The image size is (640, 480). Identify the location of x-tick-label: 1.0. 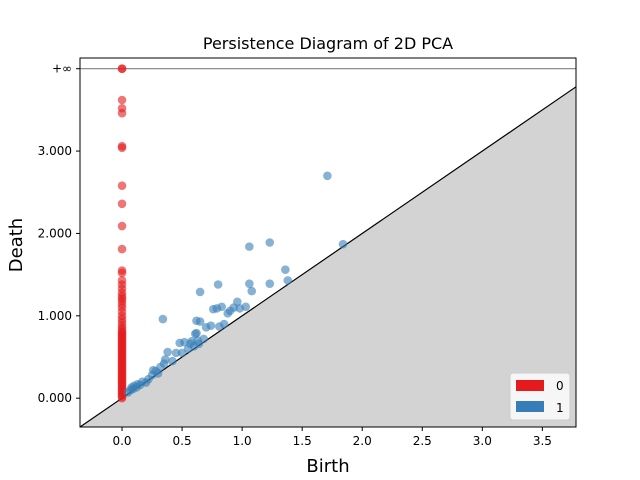
(242, 441).